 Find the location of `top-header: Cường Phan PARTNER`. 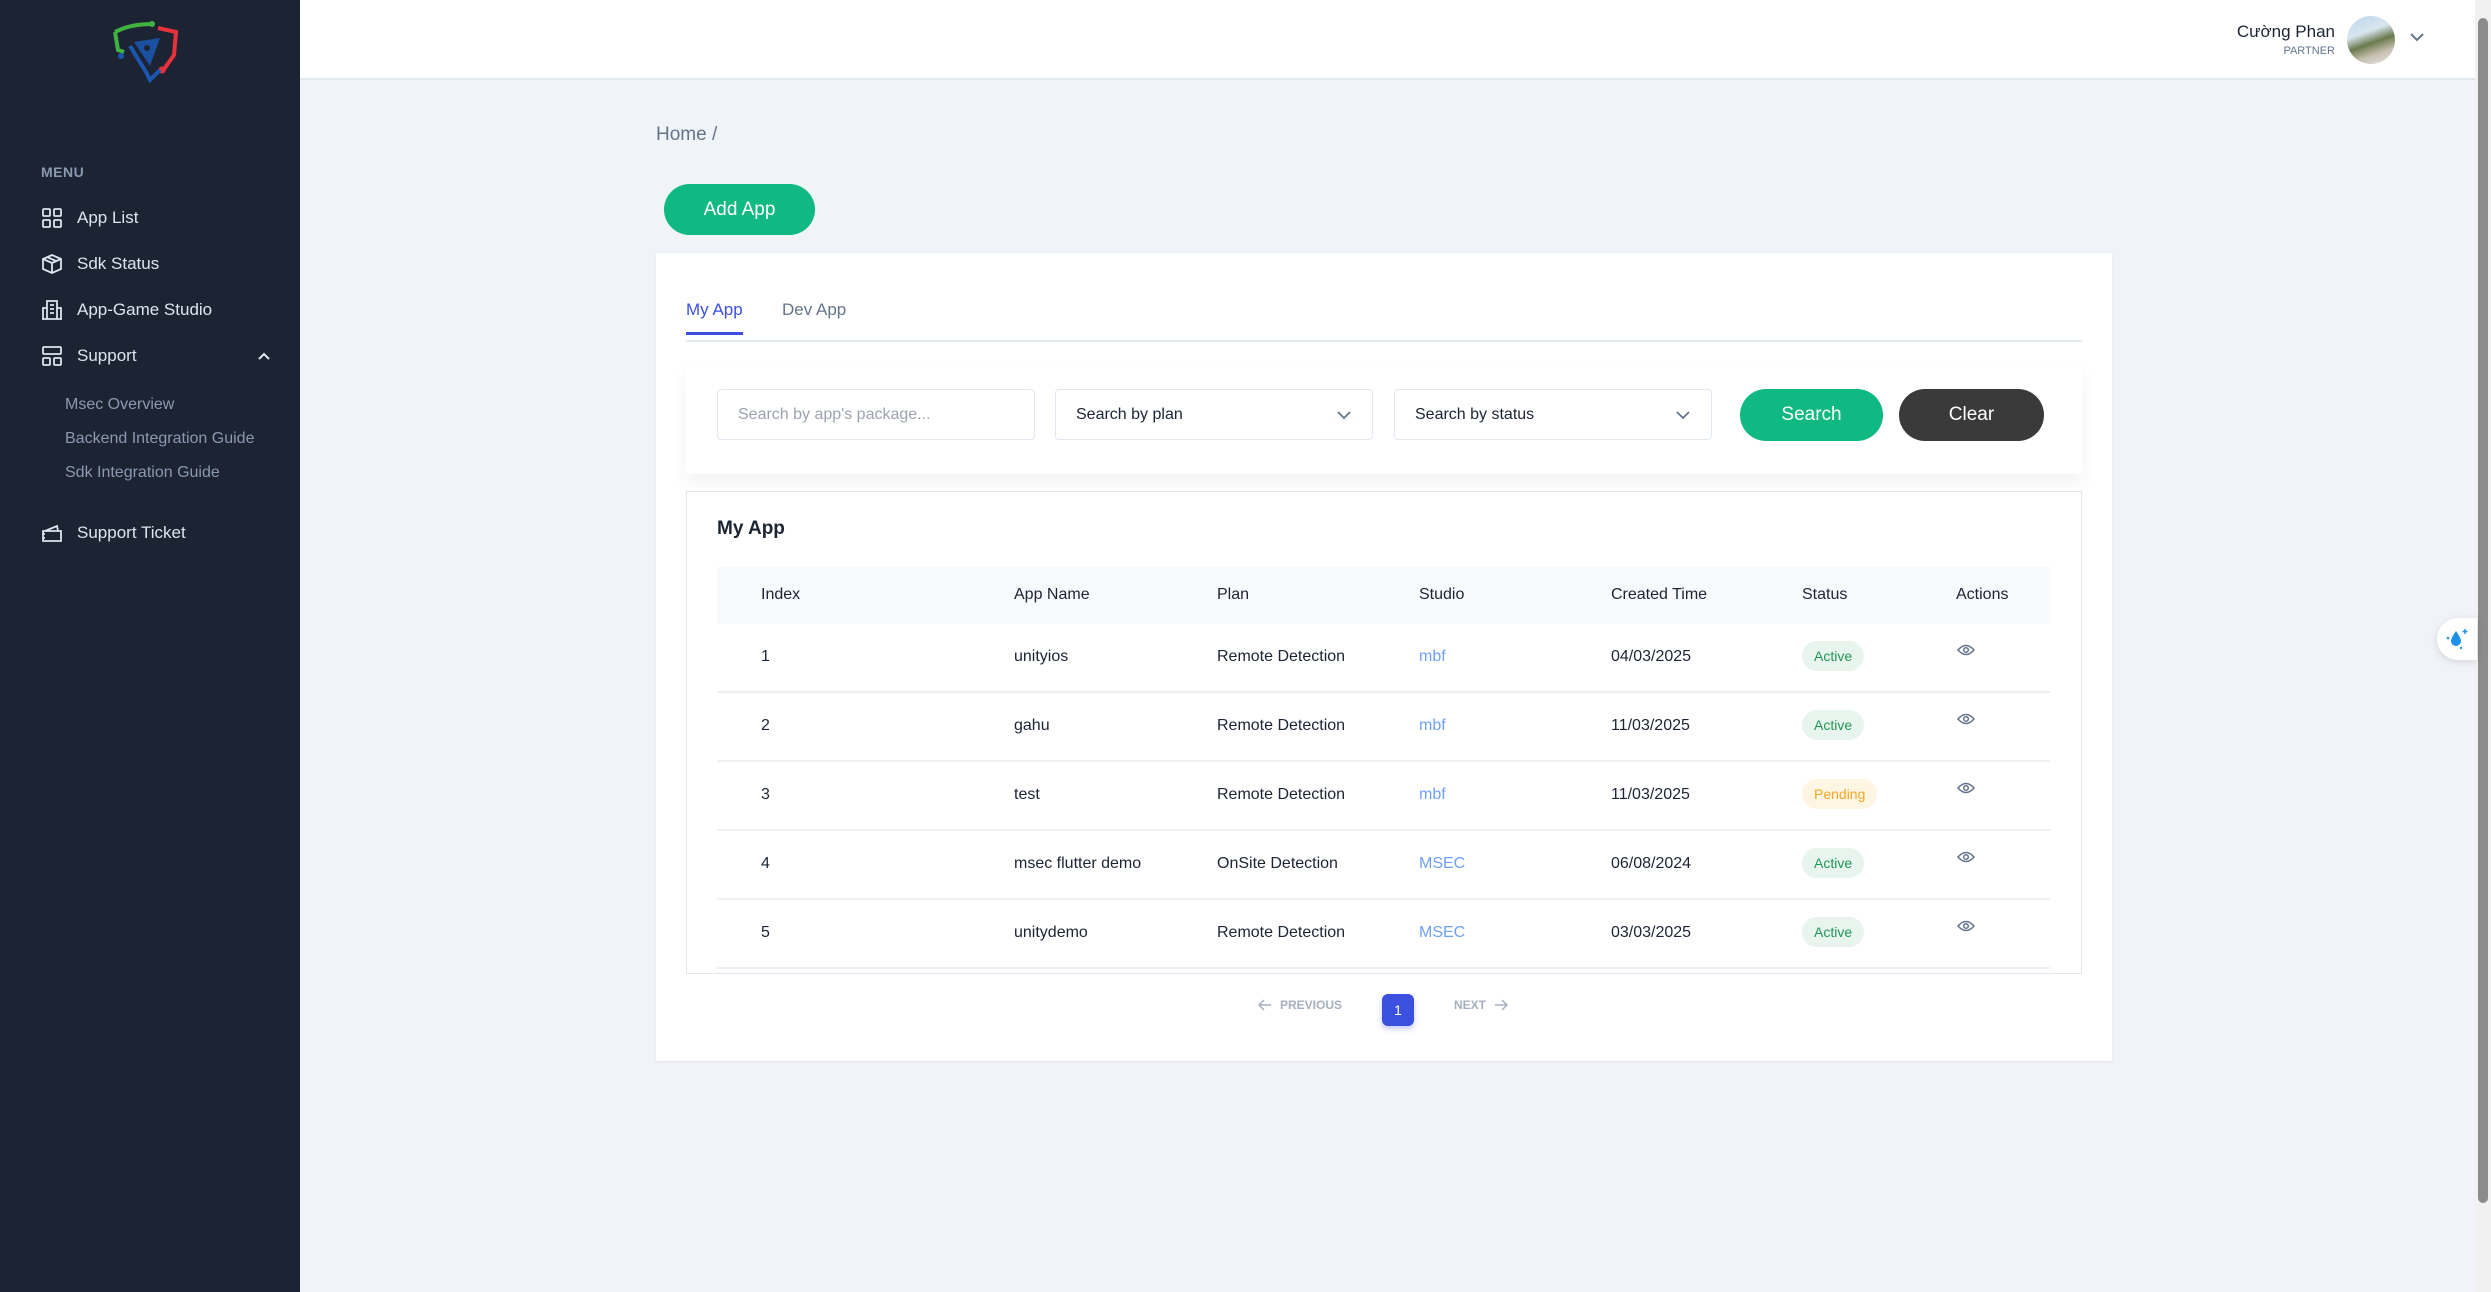

top-header: Cường Phan PARTNER is located at coordinates (1387, 40).